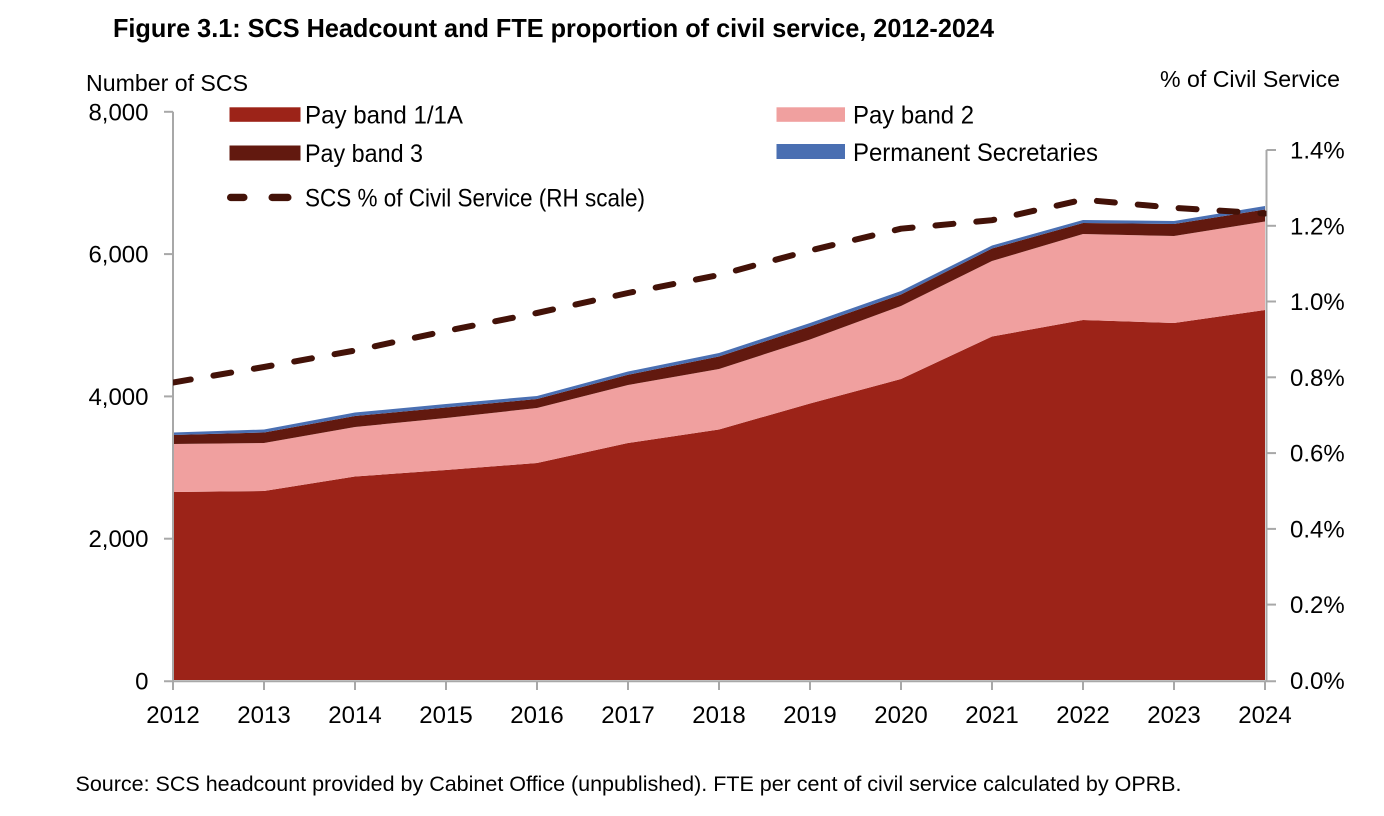 This screenshot has height=816, width=1384. What do you see at coordinates (1317, 454) in the screenshot?
I see `svg-text: 0.6%` at bounding box center [1317, 454].